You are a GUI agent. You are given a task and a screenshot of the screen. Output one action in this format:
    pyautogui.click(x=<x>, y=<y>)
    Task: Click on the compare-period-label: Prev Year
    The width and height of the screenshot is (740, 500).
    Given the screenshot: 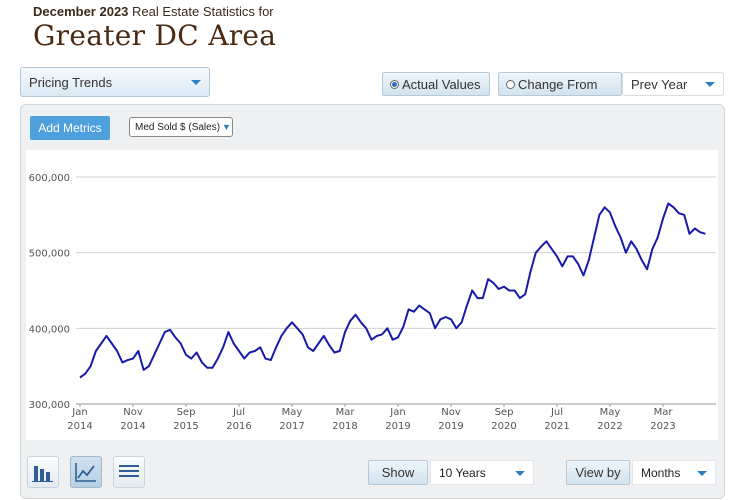 What is the action you would take?
    pyautogui.click(x=659, y=84)
    